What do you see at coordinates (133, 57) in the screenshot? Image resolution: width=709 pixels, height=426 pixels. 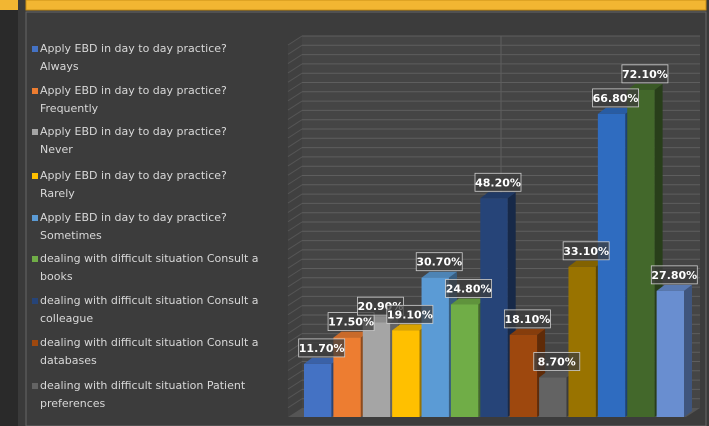 I see `legend-label: Apply EBD in day to day practice? Always` at bounding box center [133, 57].